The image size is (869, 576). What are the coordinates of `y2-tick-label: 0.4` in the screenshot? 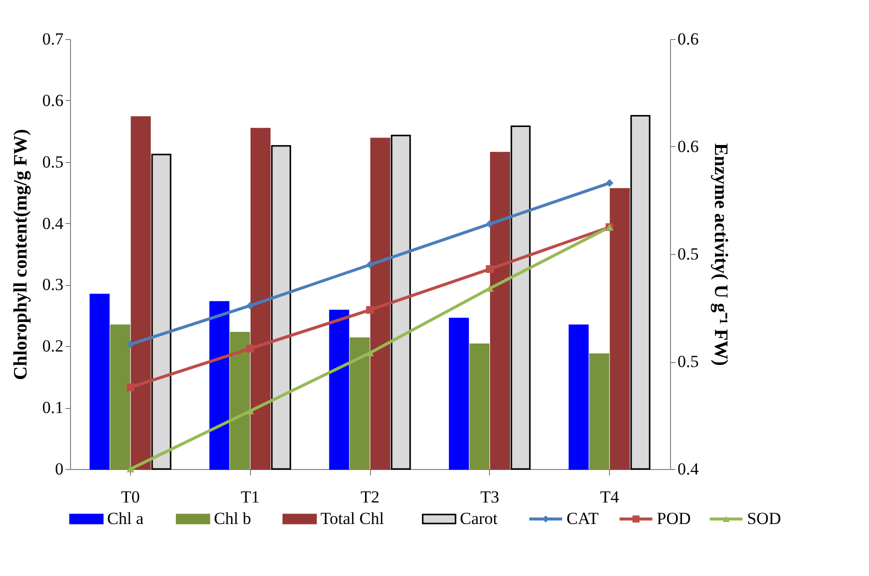 It's located at (689, 469).